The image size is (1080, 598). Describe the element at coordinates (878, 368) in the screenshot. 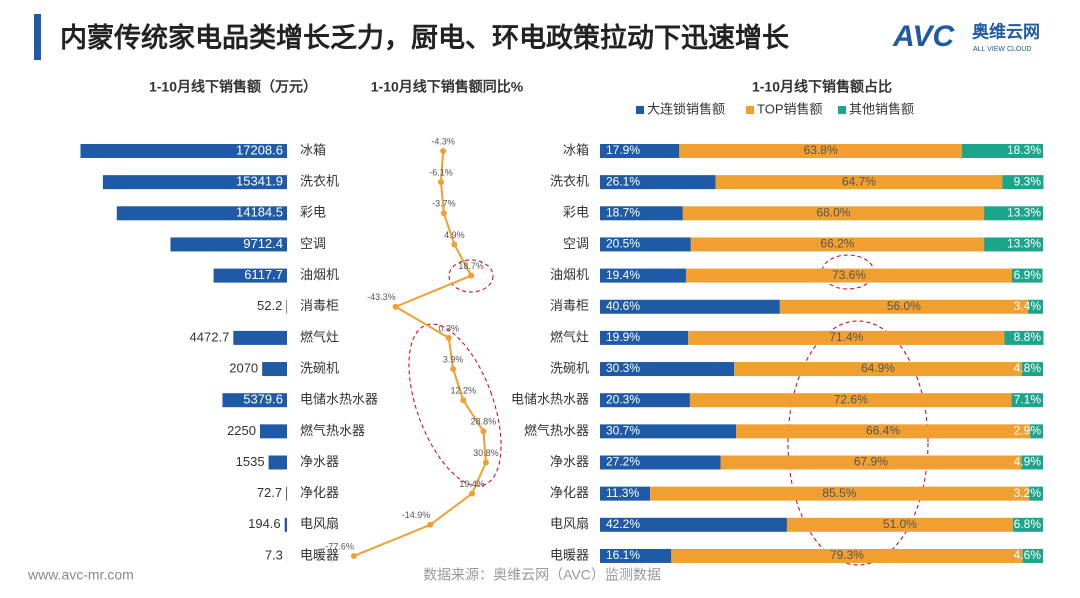

I see `data-label: 64.9%` at that location.